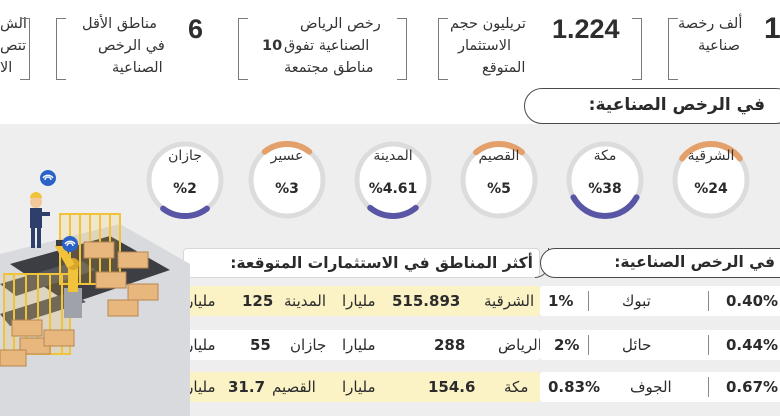  Describe the element at coordinates (499, 189) in the screenshot. I see `ring-value: %5` at that location.